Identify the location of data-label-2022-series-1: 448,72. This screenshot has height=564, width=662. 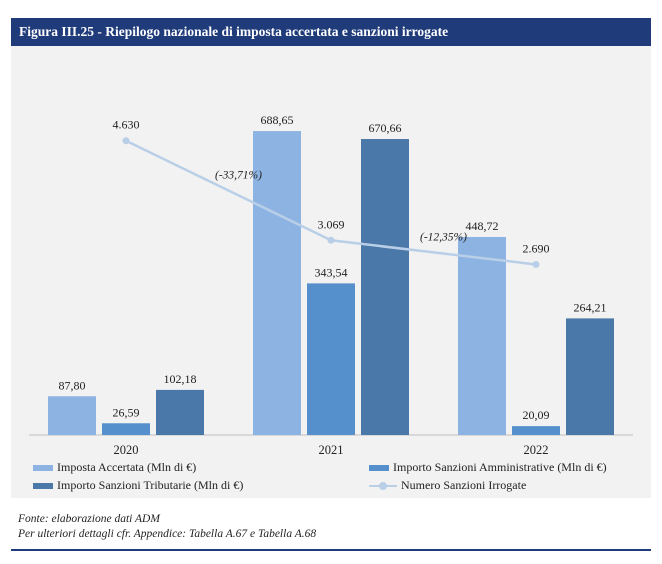
(482, 226).